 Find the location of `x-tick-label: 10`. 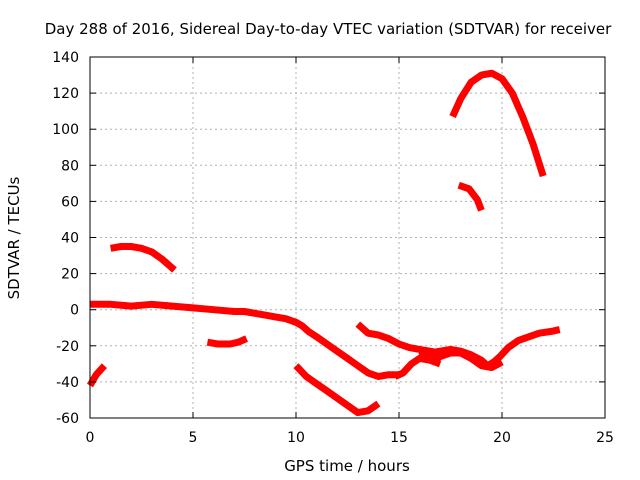

x-tick-label: 10 is located at coordinates (296, 438).